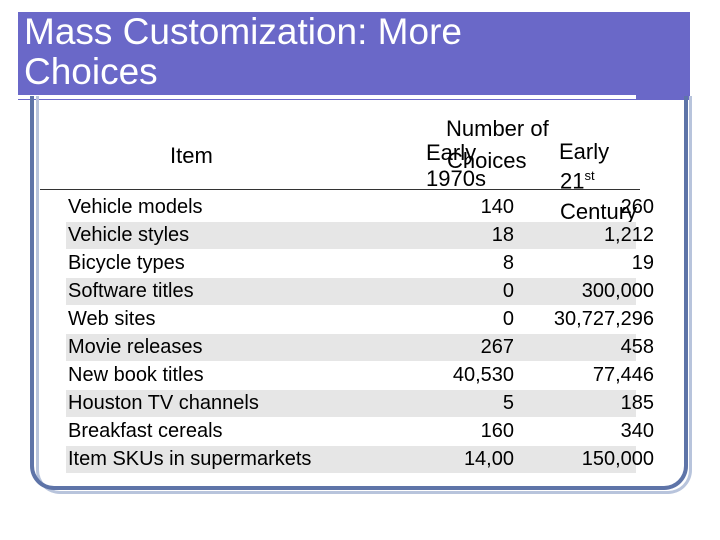 This screenshot has width=720, height=540. Describe the element at coordinates (589, 175) in the screenshot. I see `header-st: st` at that location.